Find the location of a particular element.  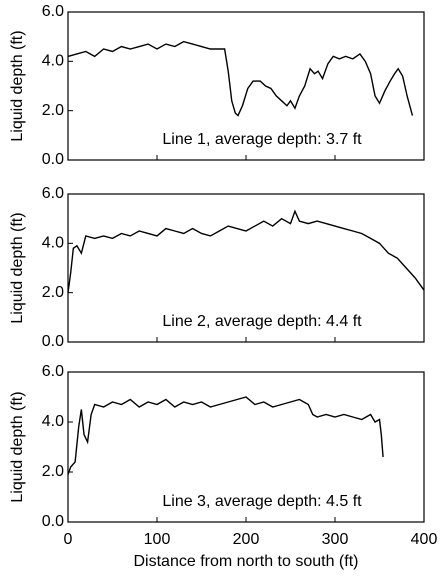

annotation: Line 3, average depth: 4.5 ft is located at coordinates (262, 501).